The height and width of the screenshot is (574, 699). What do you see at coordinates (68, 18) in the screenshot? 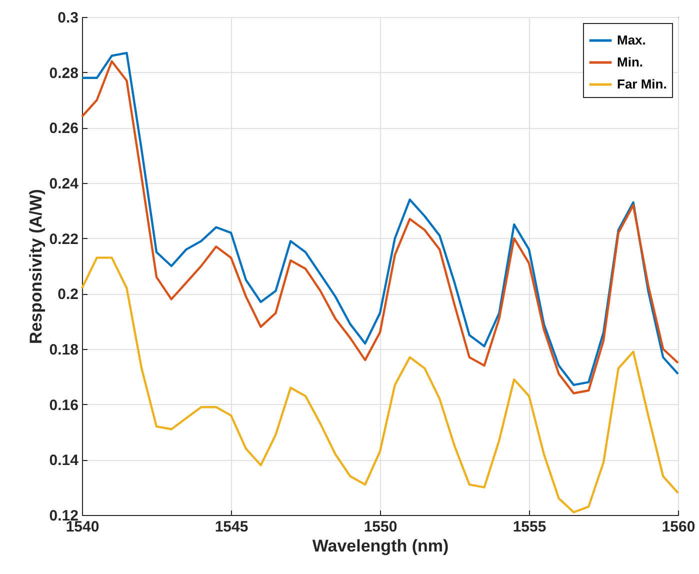
I see `y-tick-label: 0.3` at bounding box center [68, 18].